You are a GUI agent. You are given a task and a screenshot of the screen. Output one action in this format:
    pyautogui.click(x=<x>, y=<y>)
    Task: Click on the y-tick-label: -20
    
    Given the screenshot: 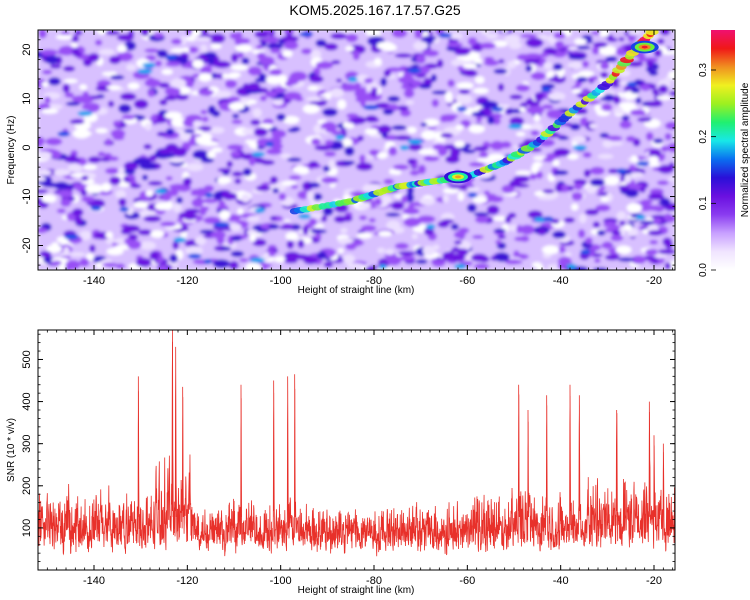 What is the action you would take?
    pyautogui.click(x=27, y=246)
    